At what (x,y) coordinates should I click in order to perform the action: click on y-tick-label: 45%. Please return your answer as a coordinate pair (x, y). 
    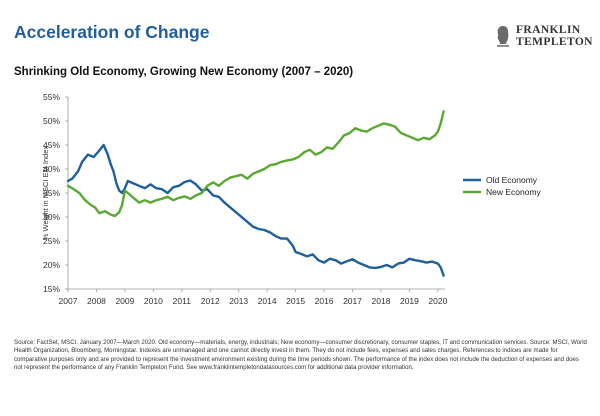
    Looking at the image, I should click on (51, 145).